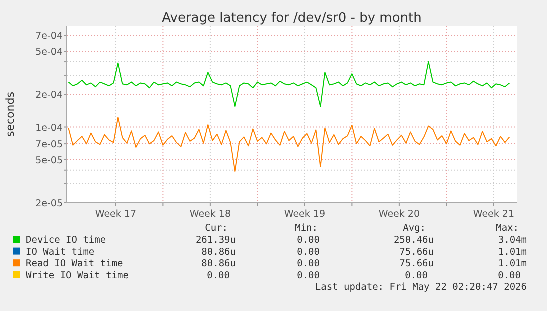 The height and width of the screenshot is (311, 547). I want to click on y-tick-label: 7e-04, so click(49, 36).